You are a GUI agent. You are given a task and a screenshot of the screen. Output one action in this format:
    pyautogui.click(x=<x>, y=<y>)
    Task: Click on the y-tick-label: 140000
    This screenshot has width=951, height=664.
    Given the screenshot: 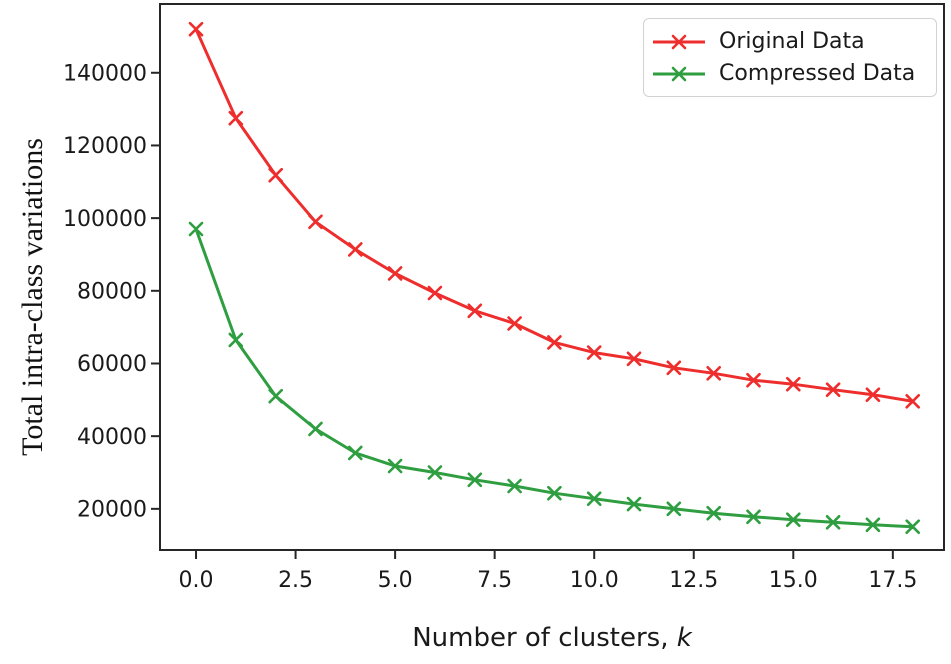 What is the action you would take?
    pyautogui.click(x=105, y=73)
    